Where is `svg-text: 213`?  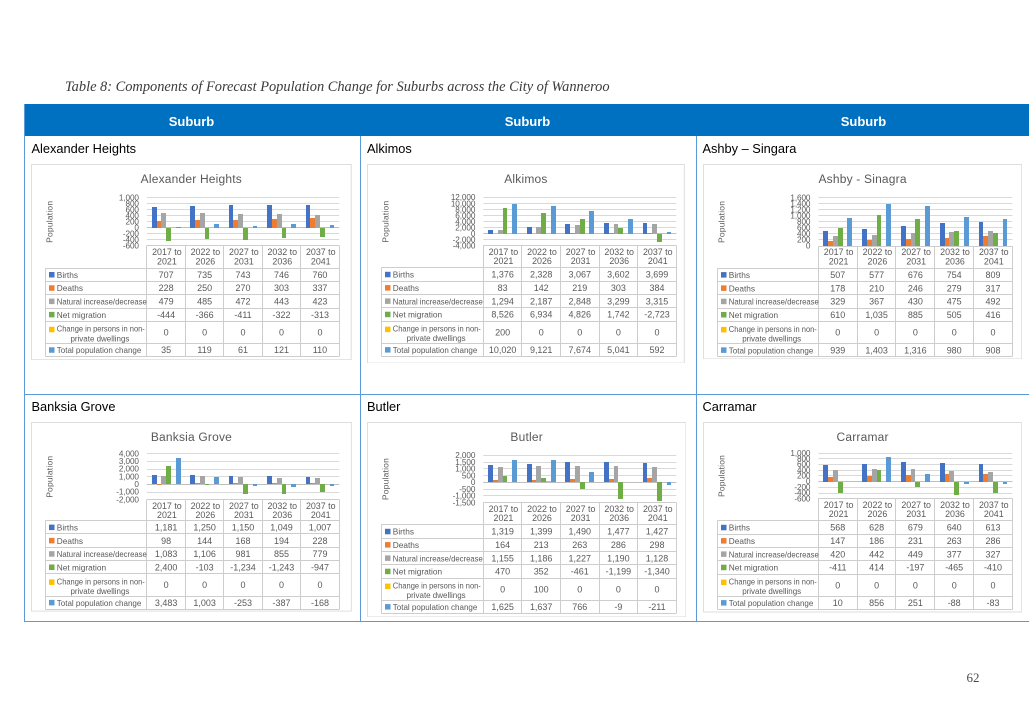 svg-text: 213 is located at coordinates (540, 545).